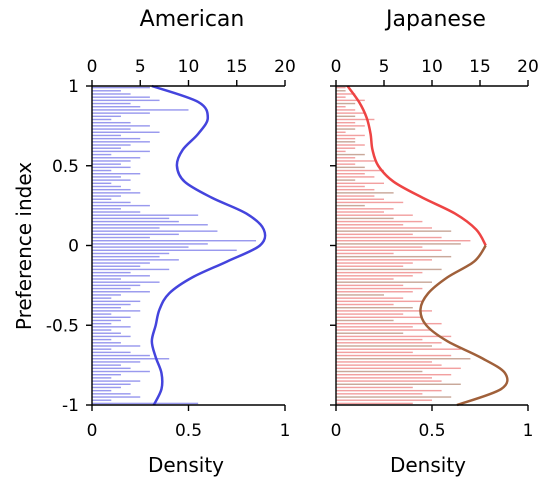 The height and width of the screenshot is (487, 550). Describe the element at coordinates (336, 431) in the screenshot. I see `x-tick-label: 0` at that location.